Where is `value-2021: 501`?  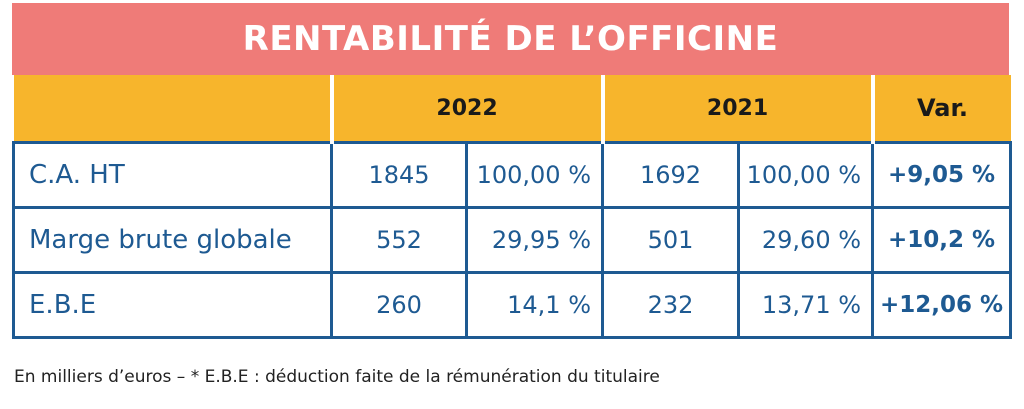
value-2021: 501 is located at coordinates (671, 240).